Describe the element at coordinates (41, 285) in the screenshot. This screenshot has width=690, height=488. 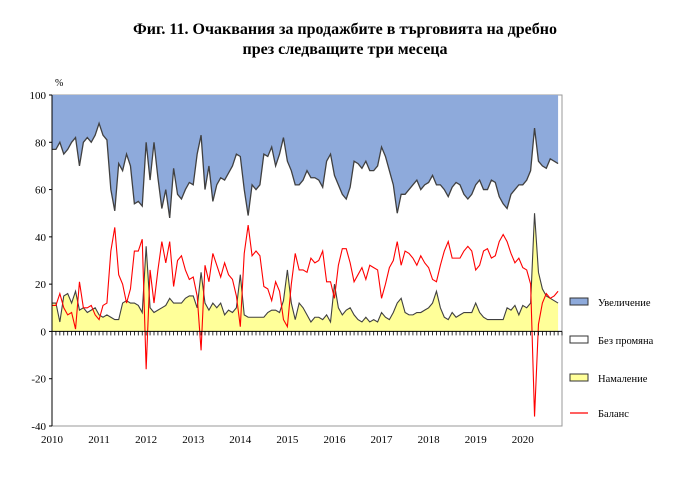
I see `y-tick-label: 20` at that location.